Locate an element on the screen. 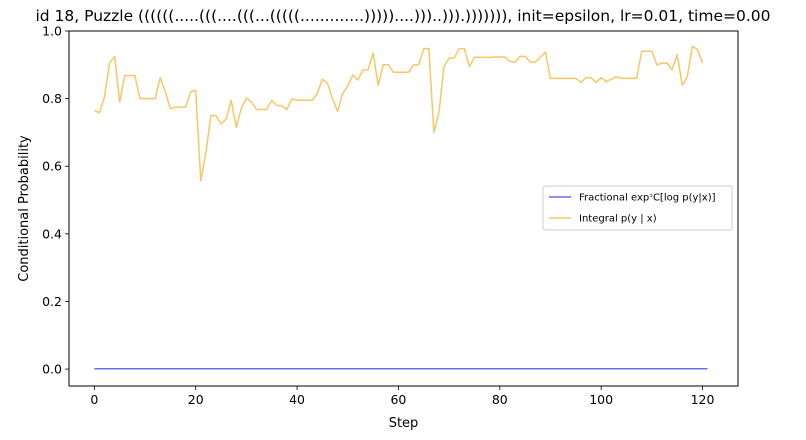  y-tick-label: 0.0 is located at coordinates (52, 369).